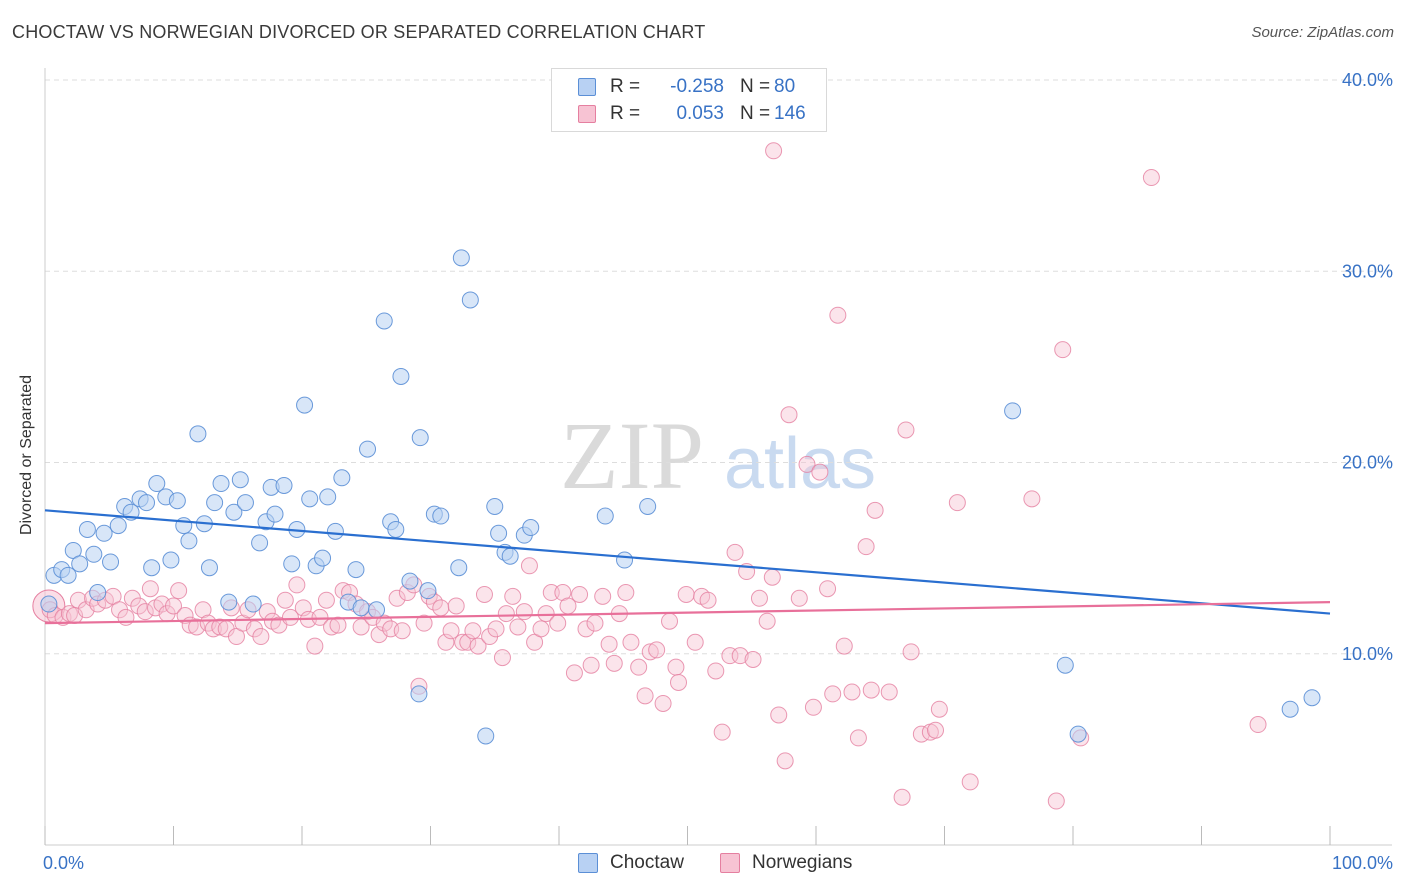 Image resolution: width=1406 pixels, height=892 pixels. Describe the element at coordinates (696, 114) in the screenshot. I see `legend-row-norwegians: R = 0.053 N = 146` at that location.